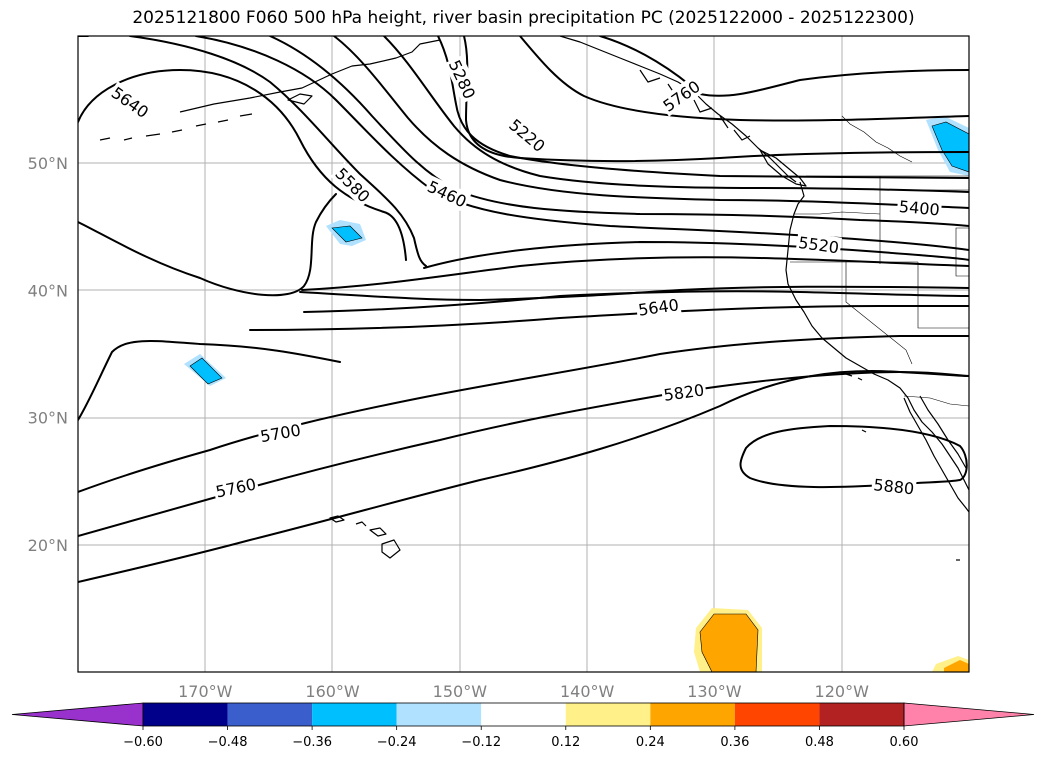 The width and height of the screenshot is (1047, 765). I want to click on contour-label-text: 5520, so click(818, 245).